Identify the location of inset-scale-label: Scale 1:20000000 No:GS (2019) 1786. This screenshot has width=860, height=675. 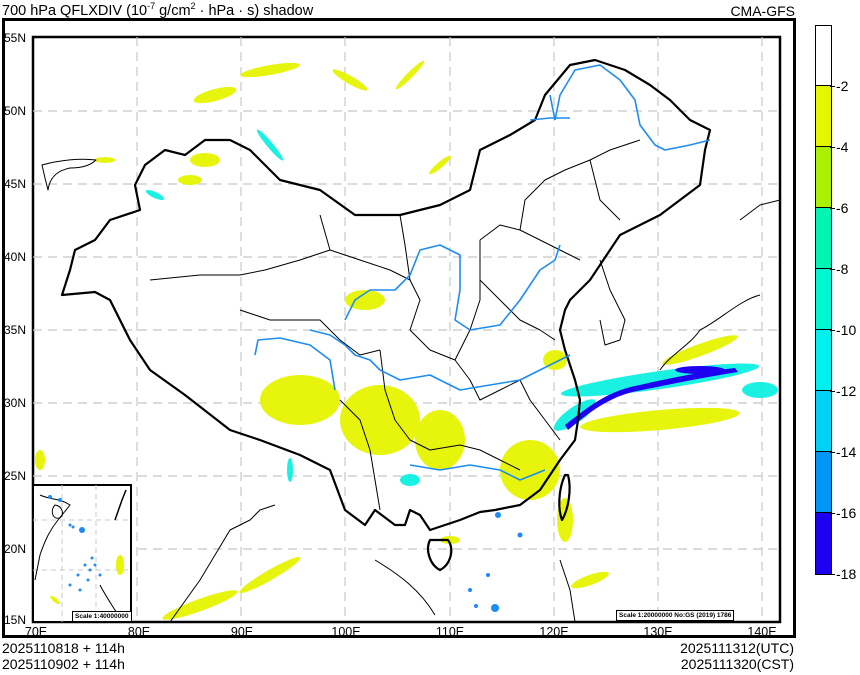
(675, 615).